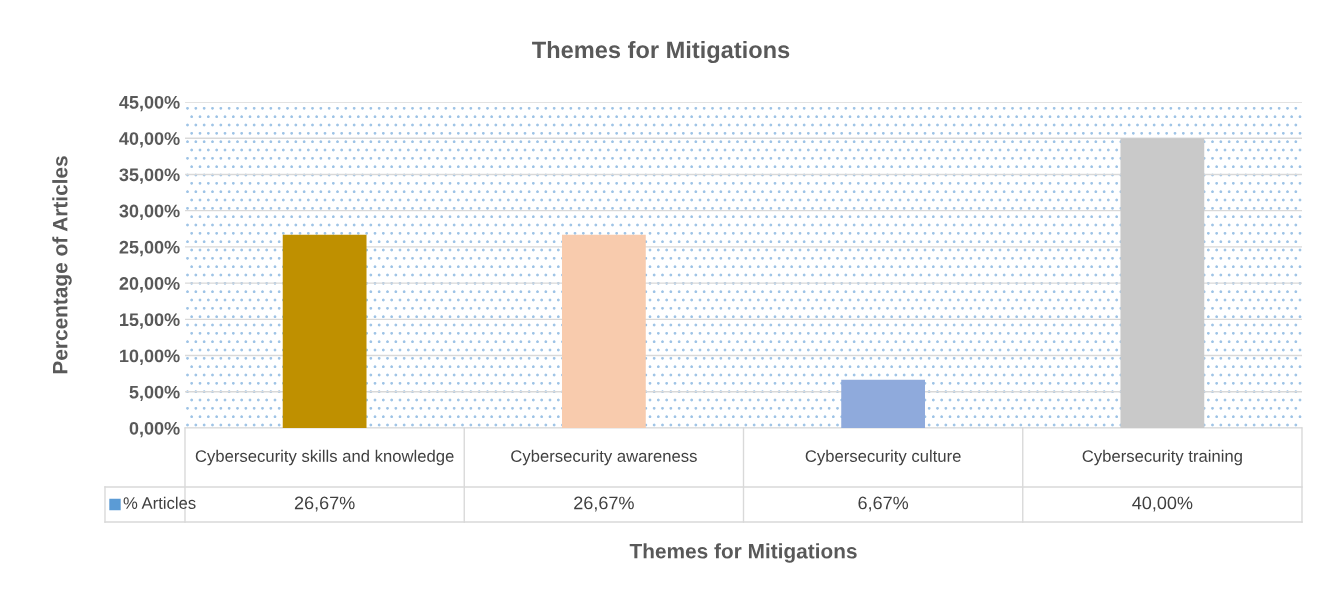  Describe the element at coordinates (1162, 457) in the screenshot. I see `x-tick-label: Cybersecurity training` at that location.